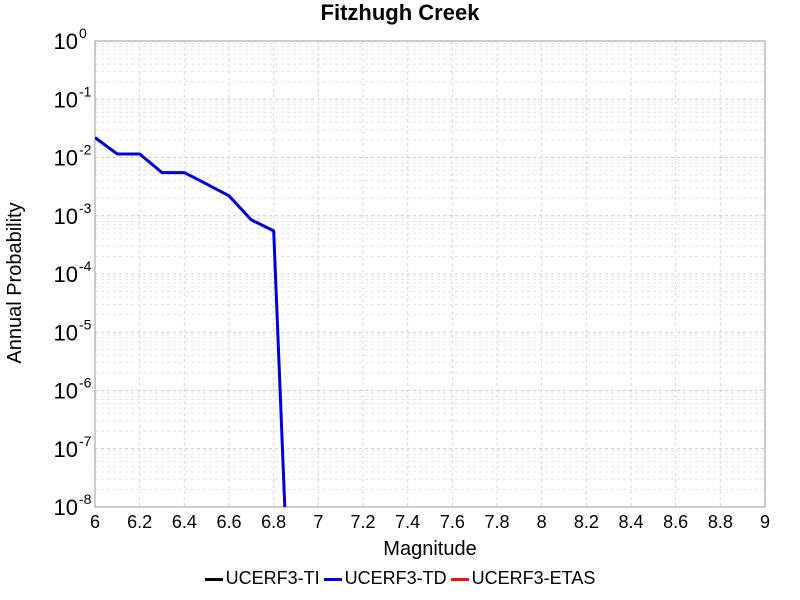  Describe the element at coordinates (66, 274) in the screenshot. I see `y-tick-label-base-4: 10` at that location.